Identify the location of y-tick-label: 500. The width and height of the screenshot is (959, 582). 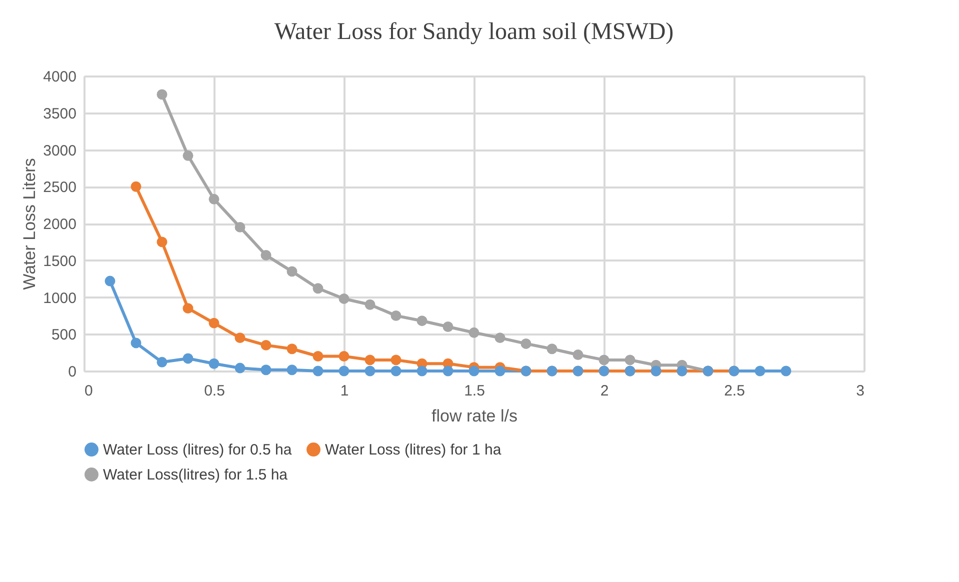
(63, 335).